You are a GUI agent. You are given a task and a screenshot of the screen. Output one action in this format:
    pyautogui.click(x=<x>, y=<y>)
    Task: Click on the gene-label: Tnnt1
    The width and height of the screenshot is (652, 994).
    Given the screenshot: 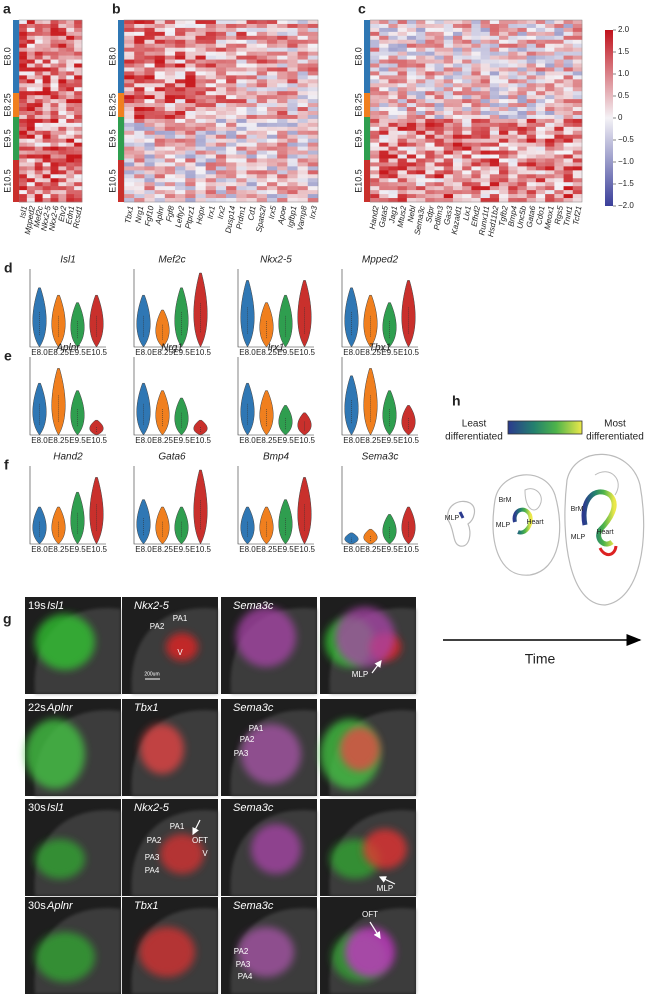 What is the action you would take?
    pyautogui.click(x=568, y=216)
    